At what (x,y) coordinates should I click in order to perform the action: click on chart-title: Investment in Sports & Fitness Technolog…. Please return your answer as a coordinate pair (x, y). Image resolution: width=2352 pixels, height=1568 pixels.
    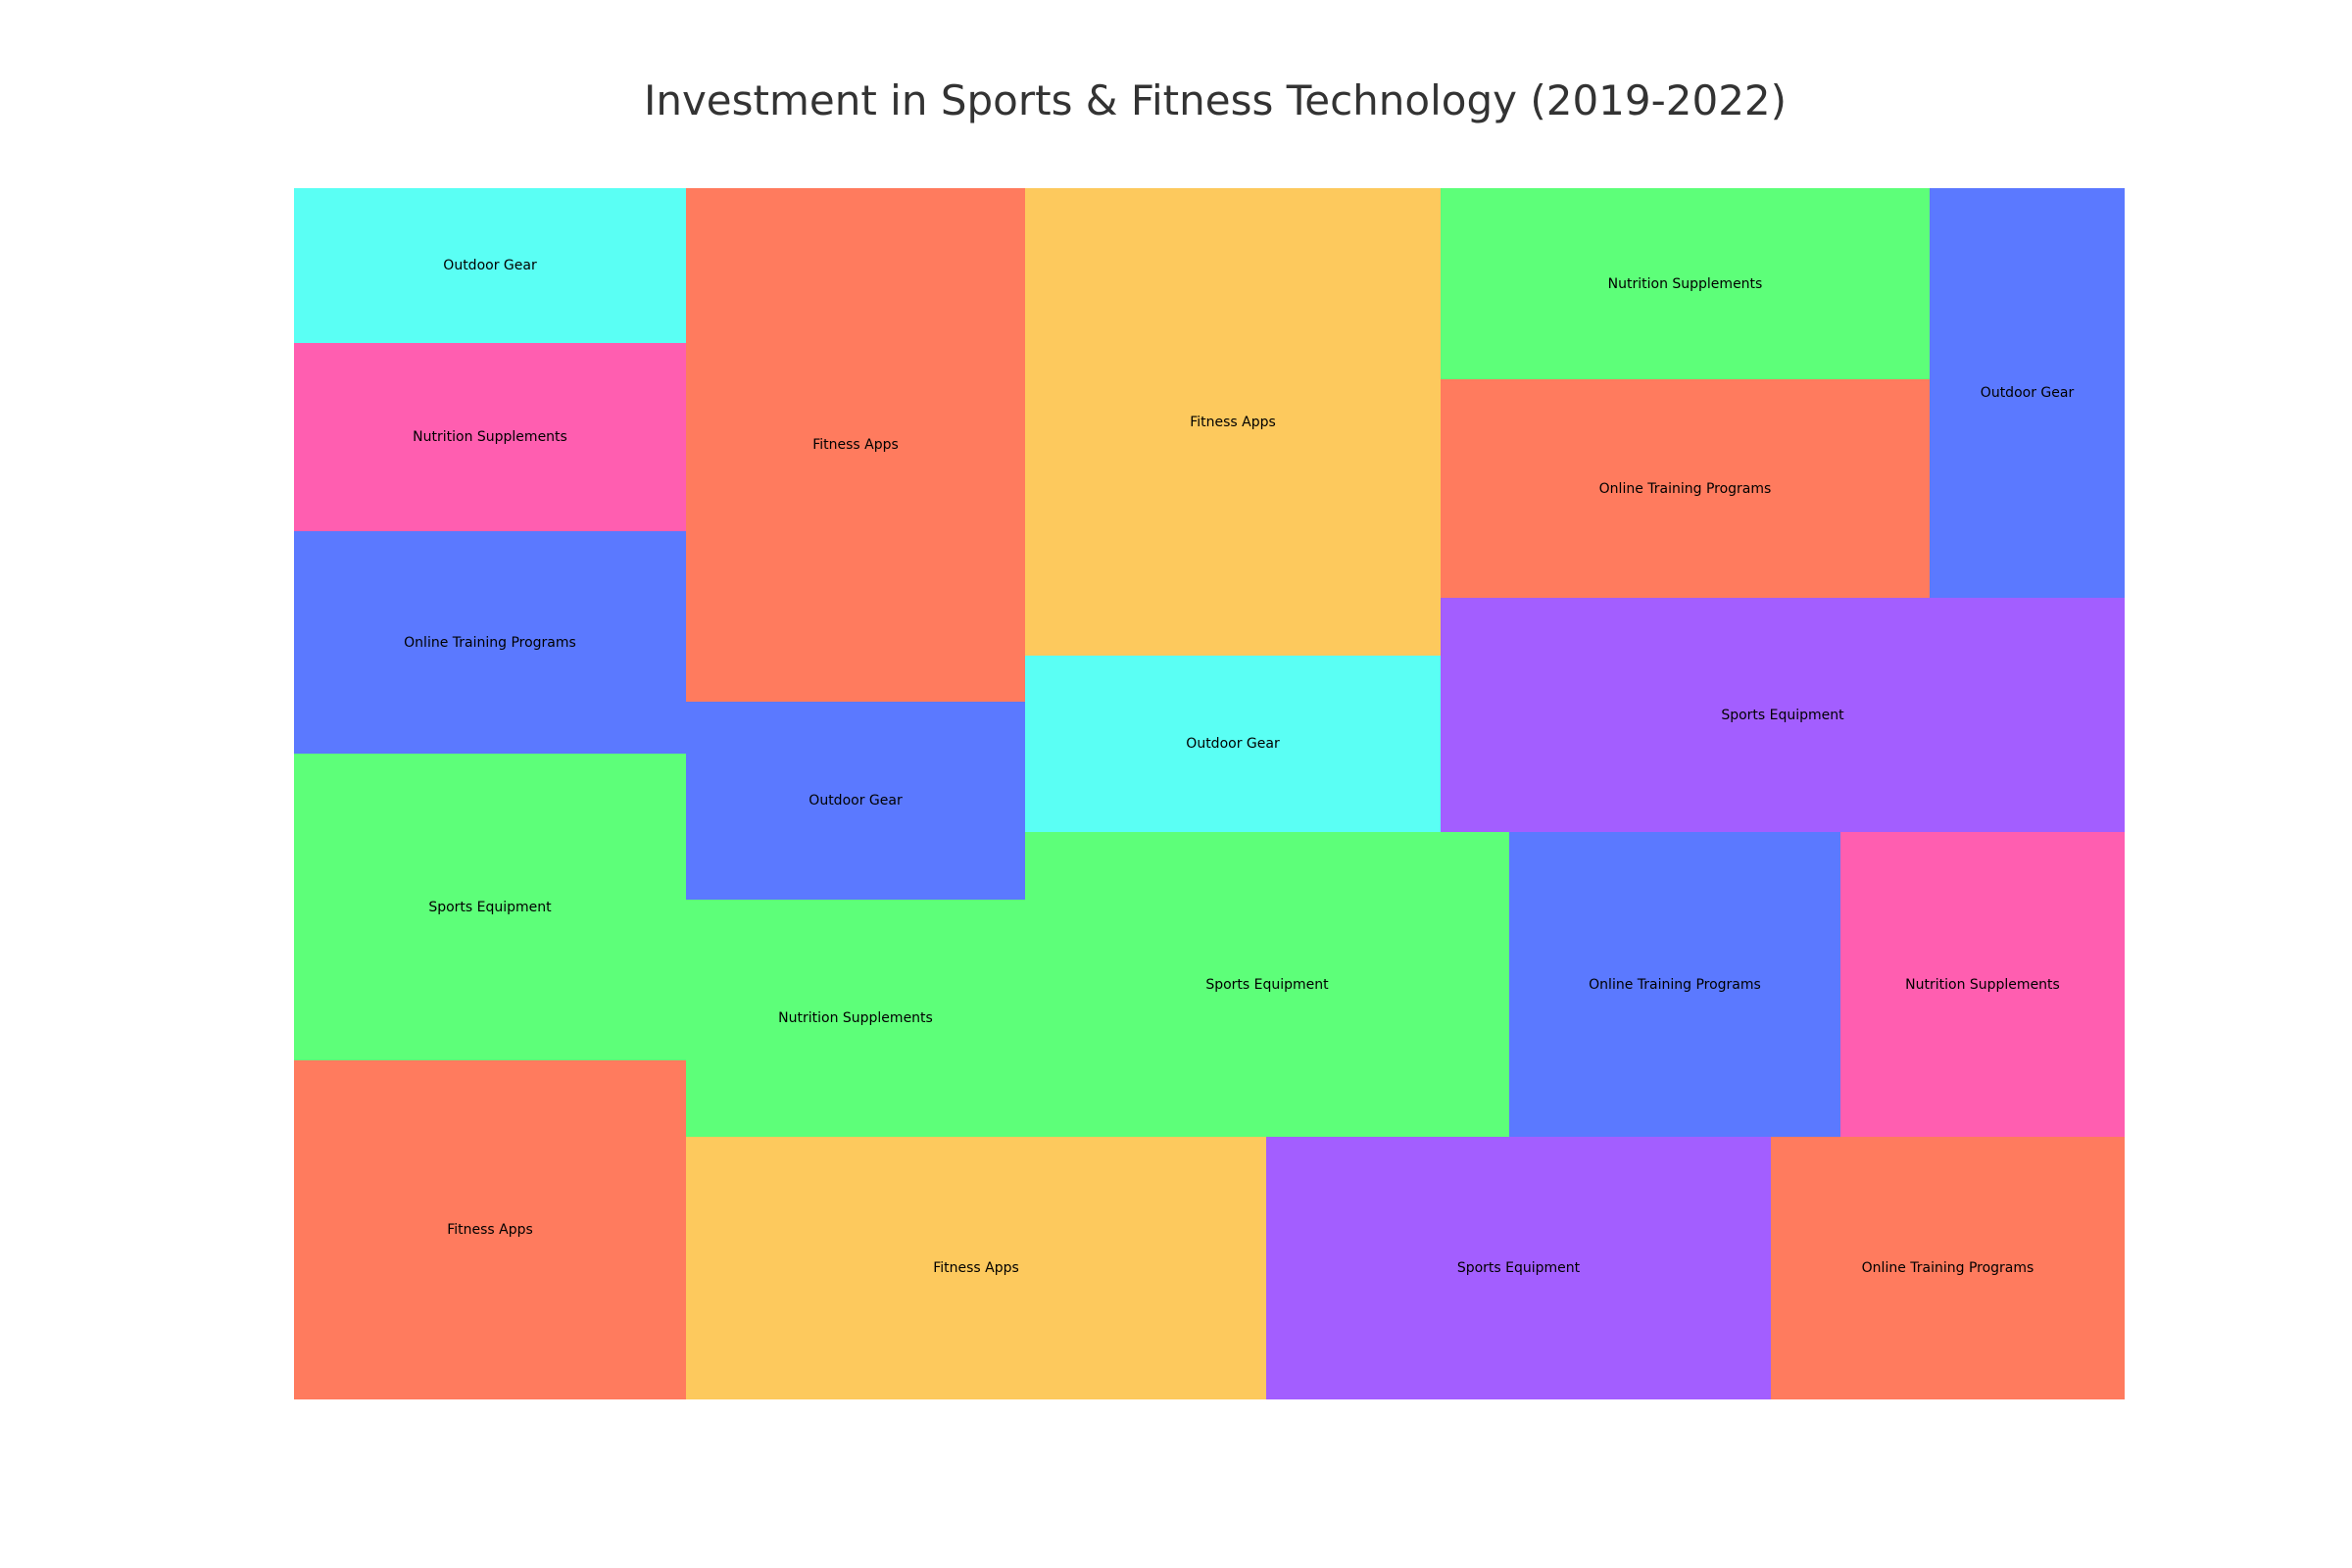
    Looking at the image, I should click on (1215, 100).